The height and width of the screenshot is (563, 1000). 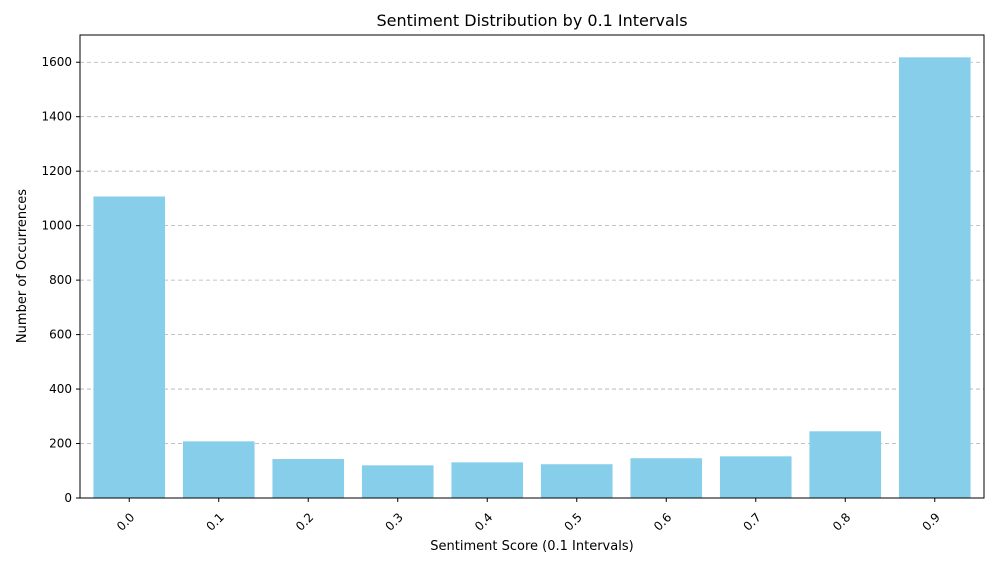 I want to click on x-tick-label: 0.6, so click(x=662, y=521).